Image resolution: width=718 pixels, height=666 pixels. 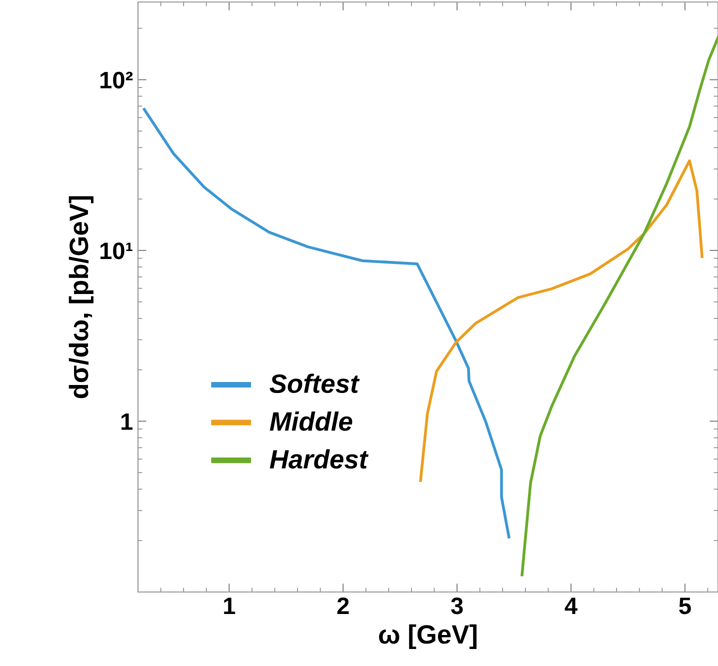 What do you see at coordinates (116, 80) in the screenshot?
I see `y-tick-label: 10²` at bounding box center [116, 80].